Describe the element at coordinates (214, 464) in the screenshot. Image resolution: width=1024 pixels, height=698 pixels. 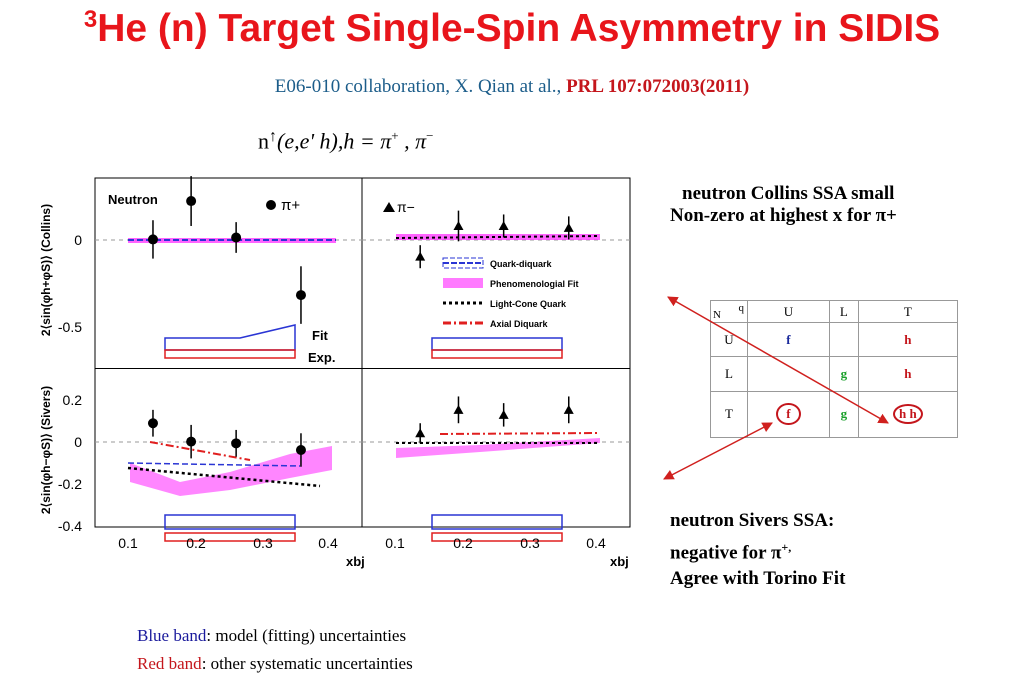
I see `quark-diquark-curve-sivers-plus` at that location.